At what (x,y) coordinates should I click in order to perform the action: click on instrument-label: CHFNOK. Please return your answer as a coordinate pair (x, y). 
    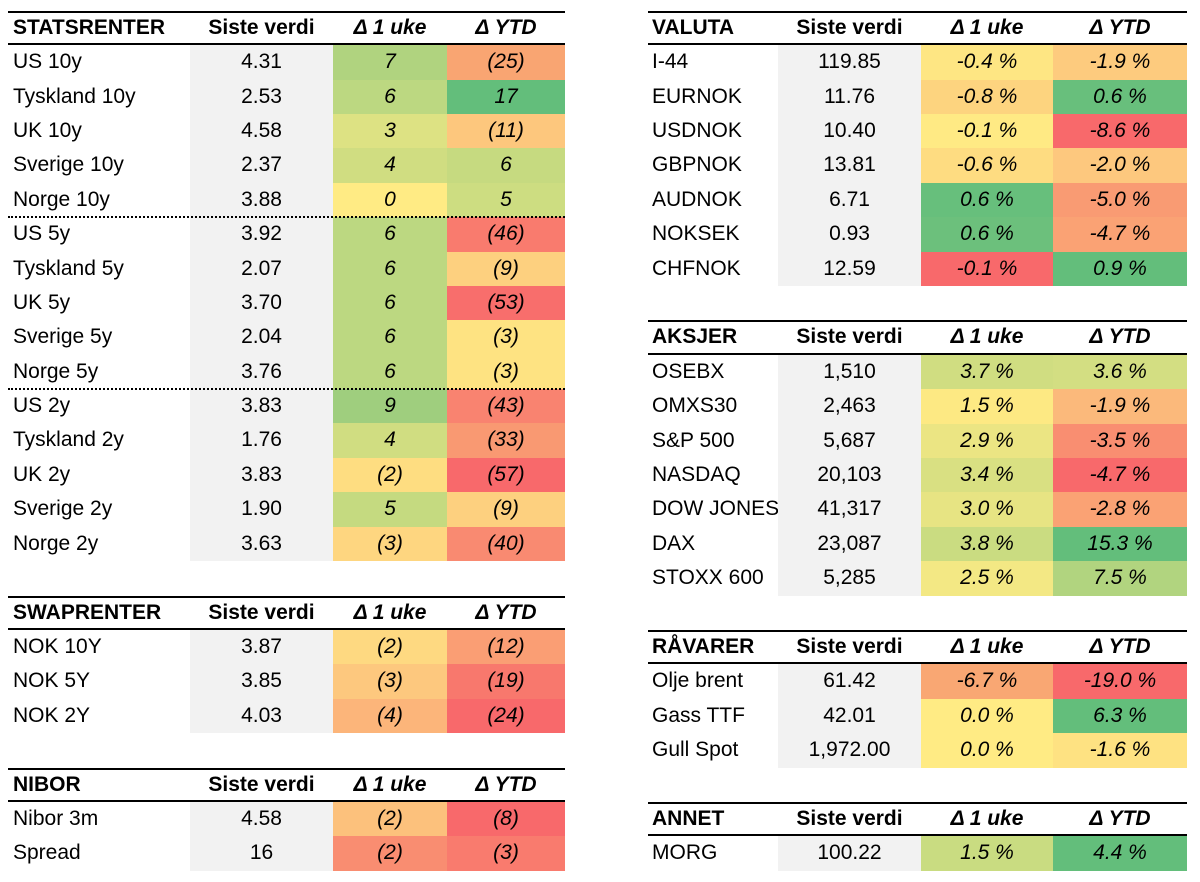
    Looking at the image, I should click on (696, 268).